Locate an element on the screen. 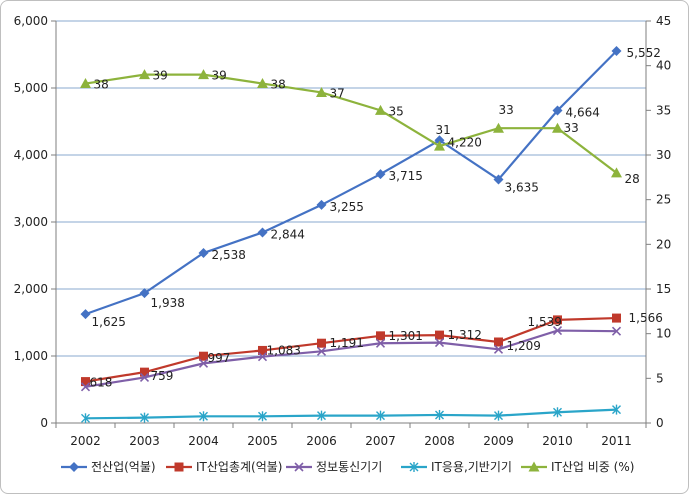 The image size is (689, 497). y2-tick-label: 15 is located at coordinates (663, 289).